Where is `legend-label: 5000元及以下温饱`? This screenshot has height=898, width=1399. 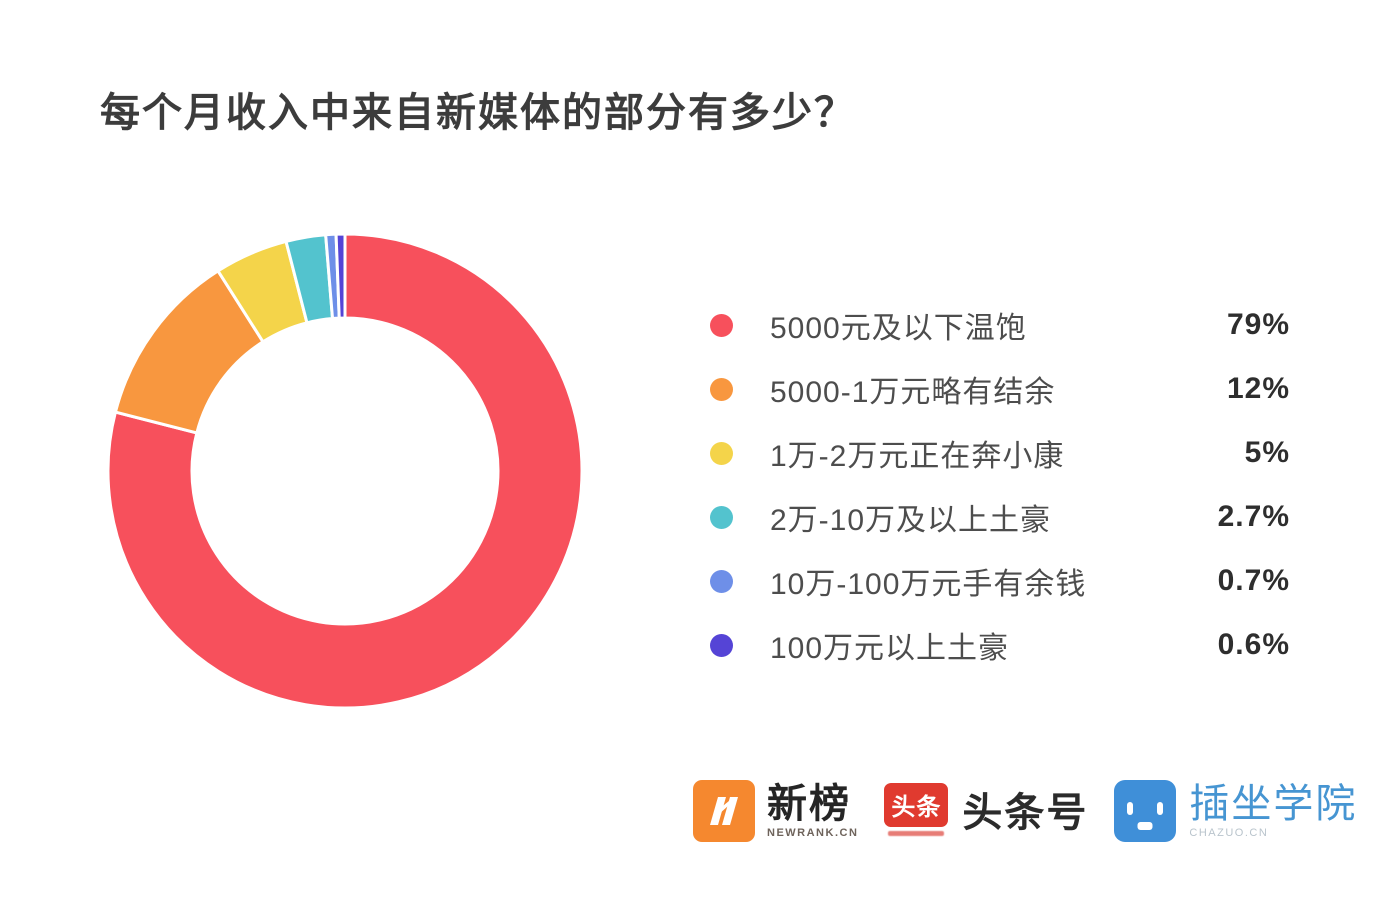 legend-label: 5000元及以下温饱 is located at coordinates (898, 328).